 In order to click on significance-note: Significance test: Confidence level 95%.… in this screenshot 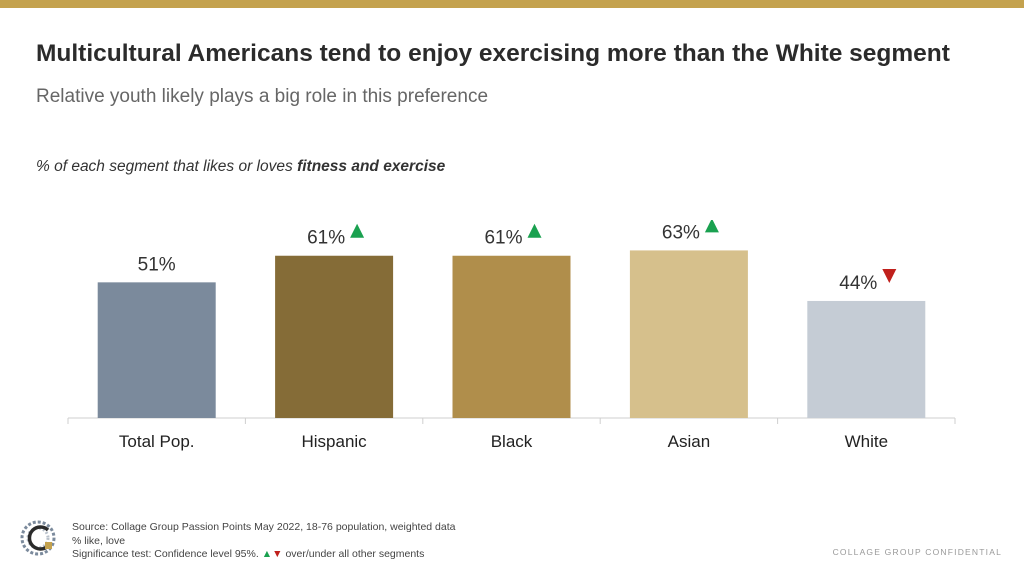, I will do `click(264, 555)`.